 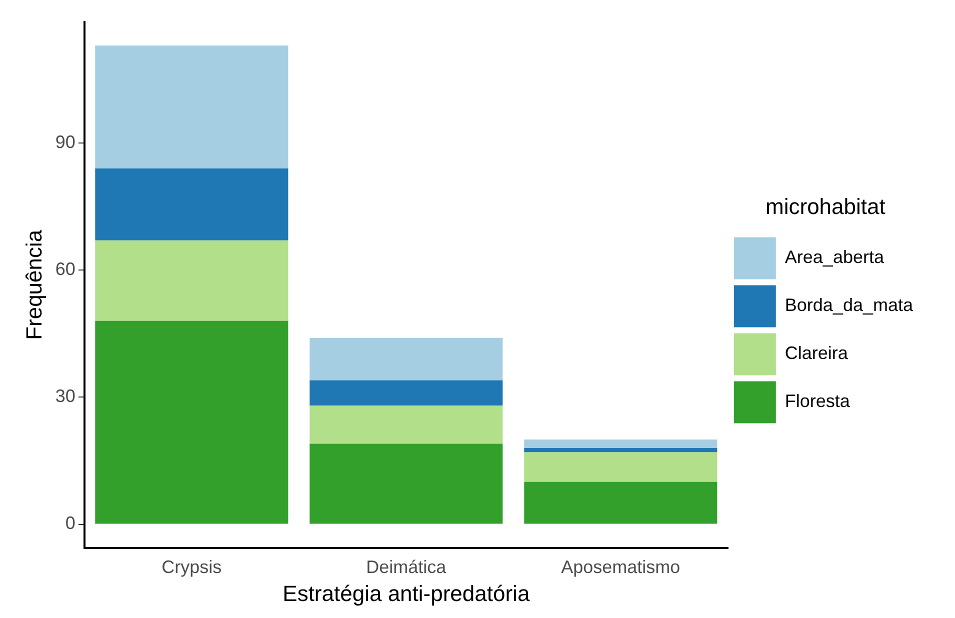 What do you see at coordinates (620, 566) in the screenshot?
I see `x-tick-label: Aposematismo` at bounding box center [620, 566].